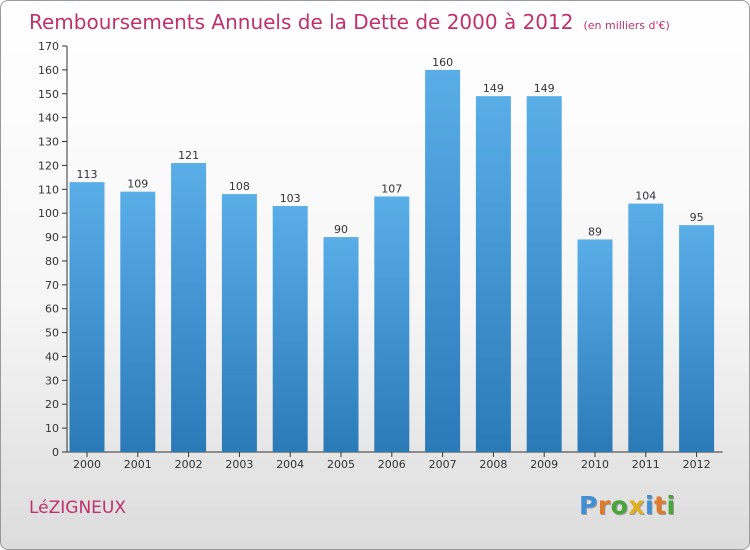 The height and width of the screenshot is (550, 750). Describe the element at coordinates (391, 188) in the screenshot. I see `bar-value-label: 107` at that location.